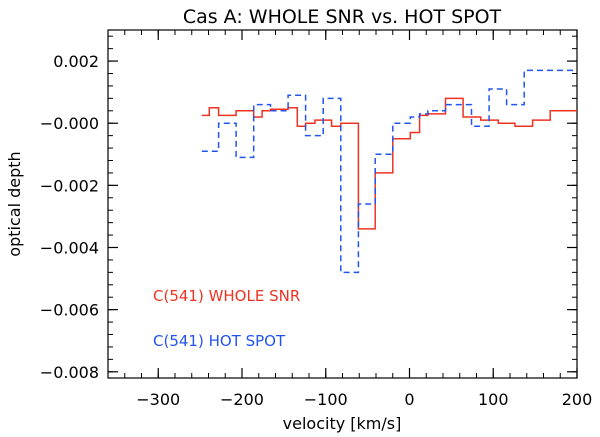 The width and height of the screenshot is (600, 437). What do you see at coordinates (493, 399) in the screenshot?
I see `x-tick-label: 100` at bounding box center [493, 399].